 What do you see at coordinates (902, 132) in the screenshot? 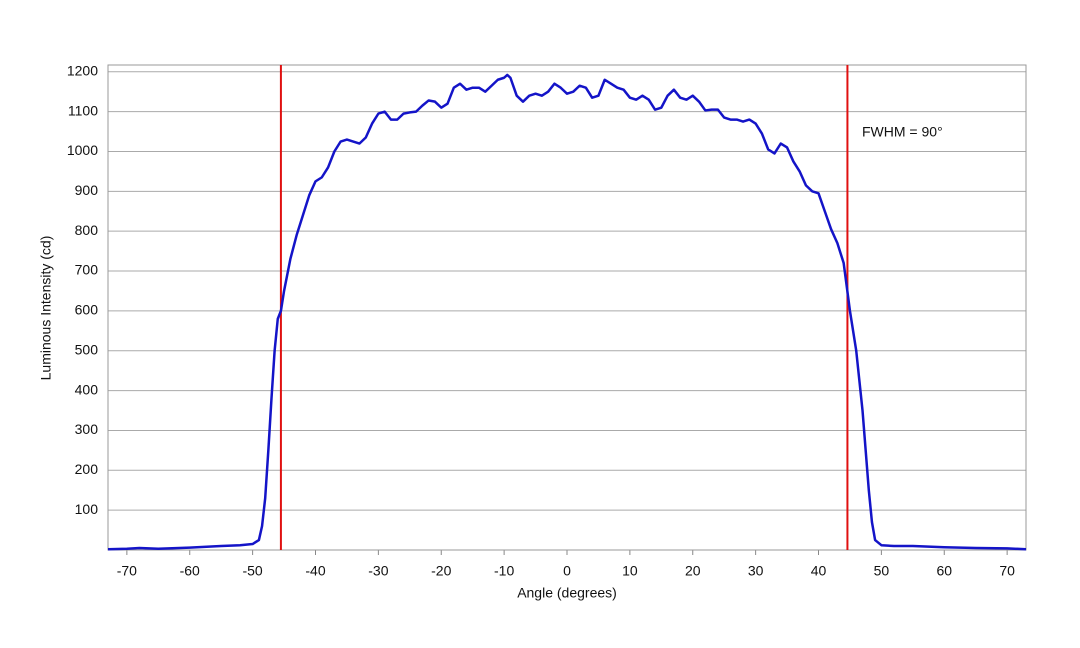
I see `annotation: FWHM = 90°` at bounding box center [902, 132].